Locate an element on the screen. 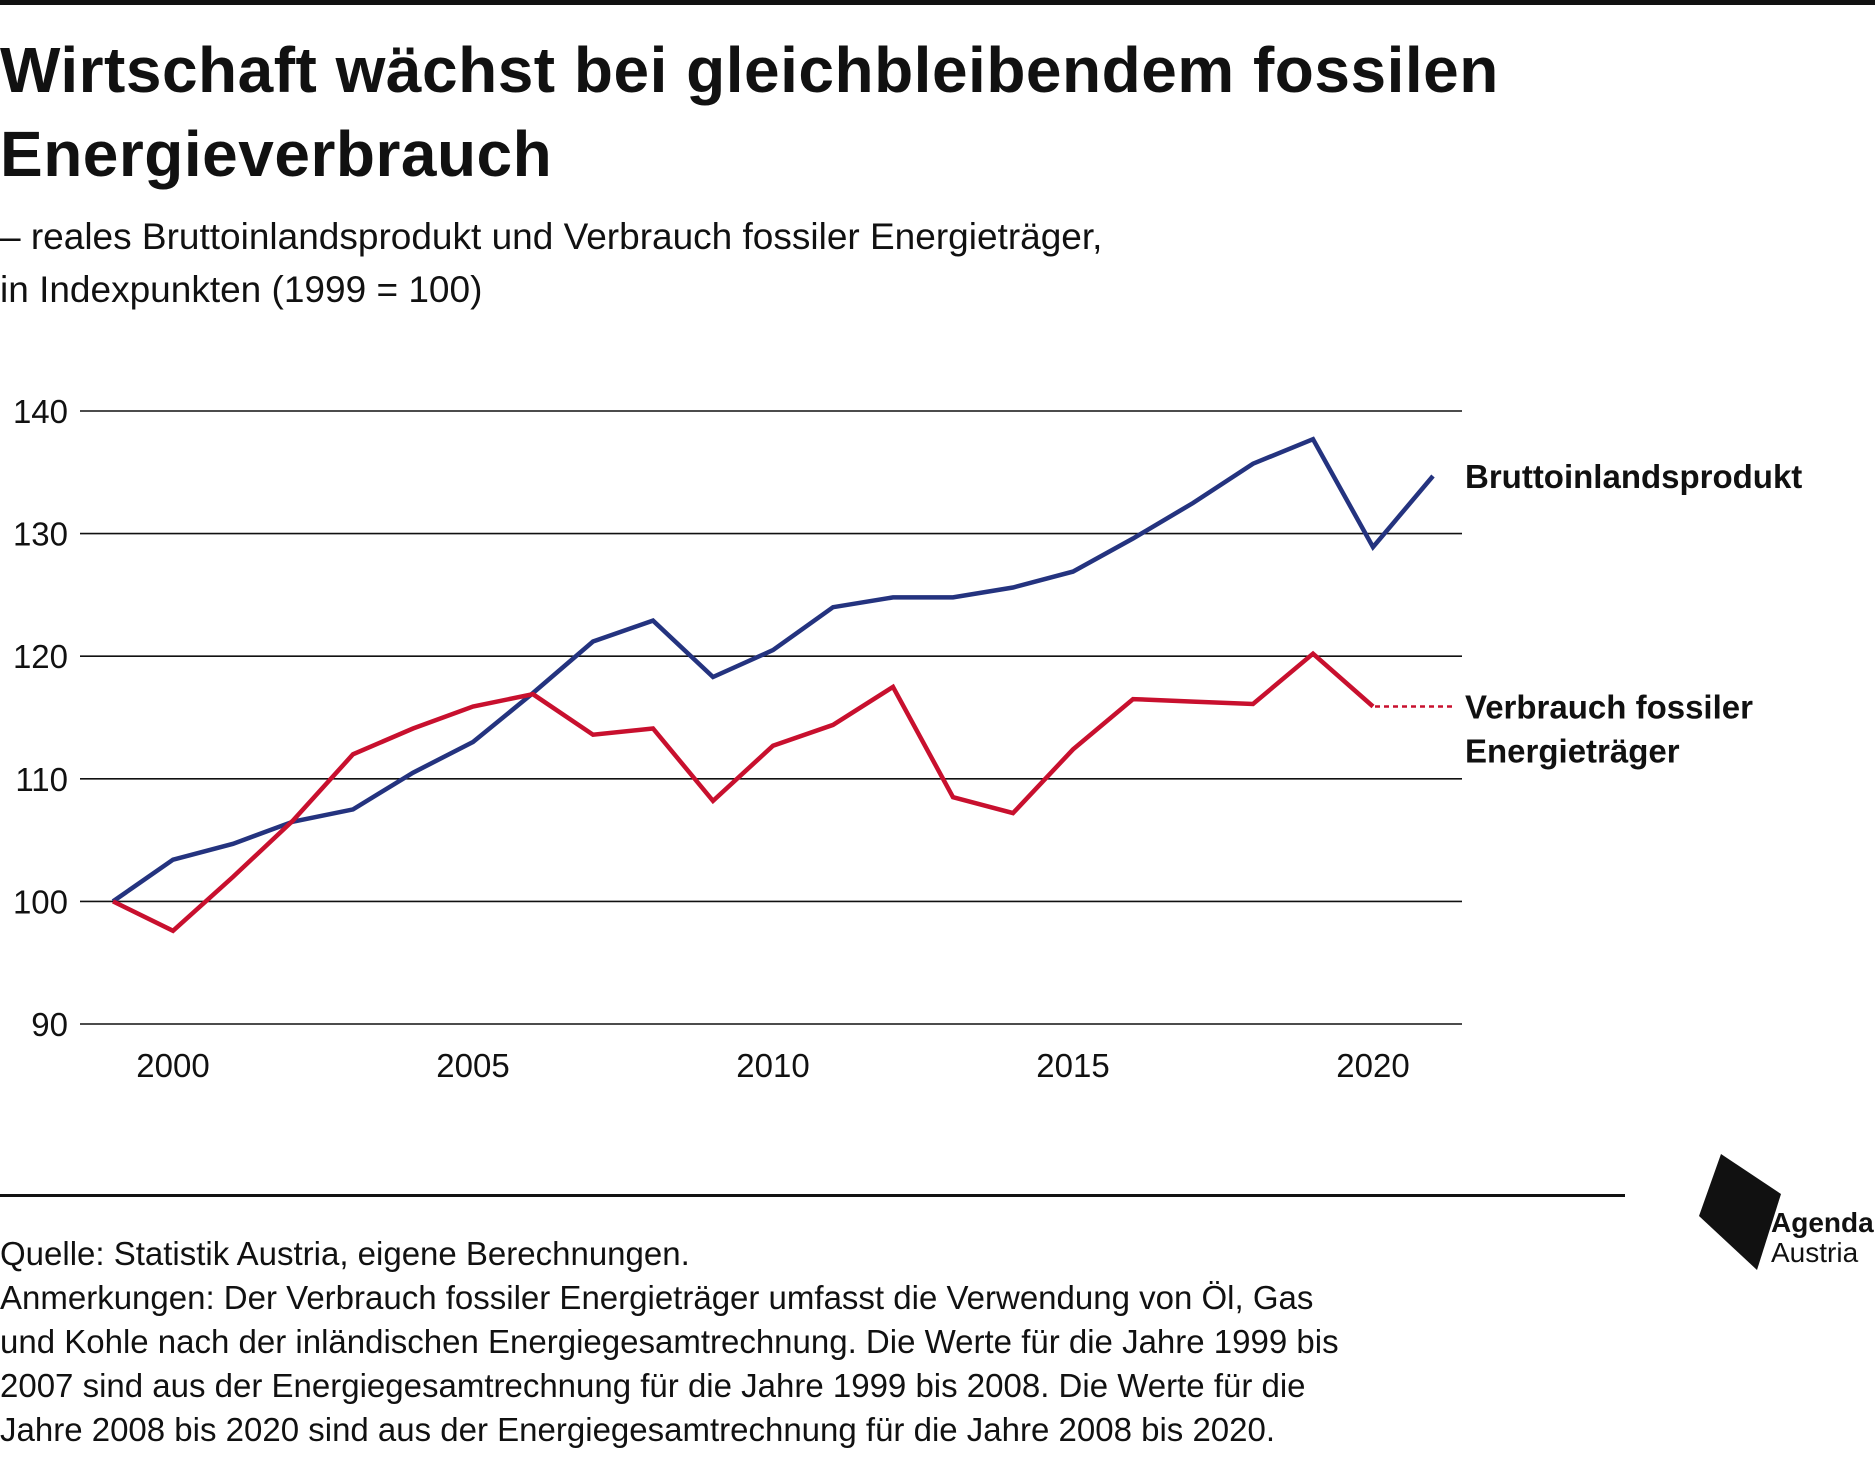 This screenshot has width=1875, height=1457. legend-label-fossil-line-2: Energieträger is located at coordinates (1572, 750).